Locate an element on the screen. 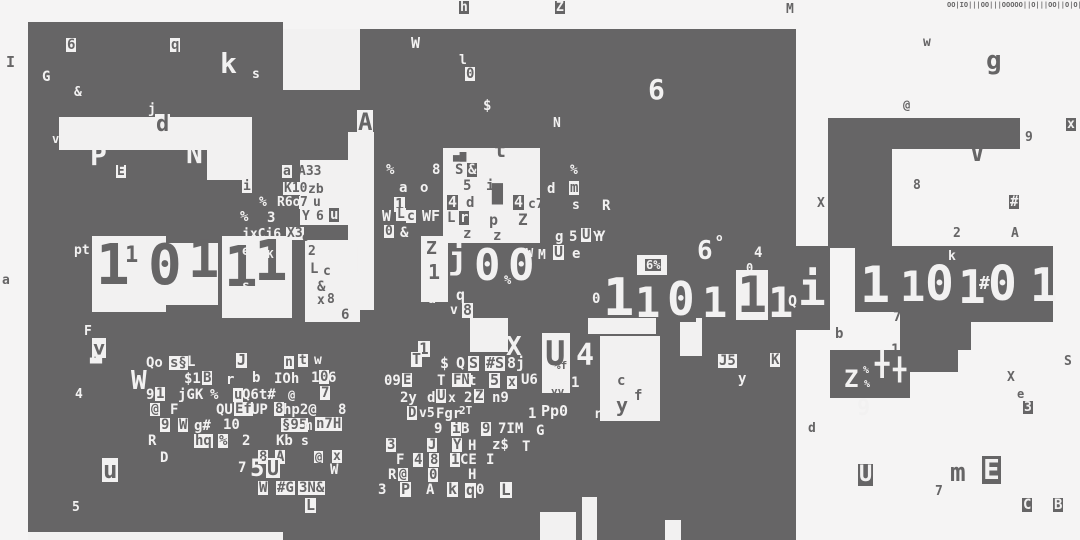 The width and height of the screenshot is (1080, 540). glyph: 5 is located at coordinates (76, 507).